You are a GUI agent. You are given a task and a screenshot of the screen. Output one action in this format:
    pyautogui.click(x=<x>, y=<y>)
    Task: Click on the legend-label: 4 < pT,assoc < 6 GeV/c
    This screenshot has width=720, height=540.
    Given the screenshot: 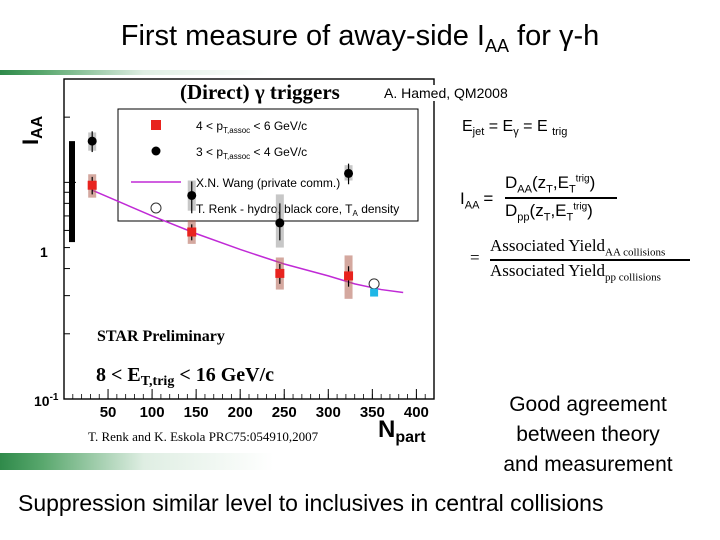 What is the action you would take?
    pyautogui.click(x=251, y=127)
    